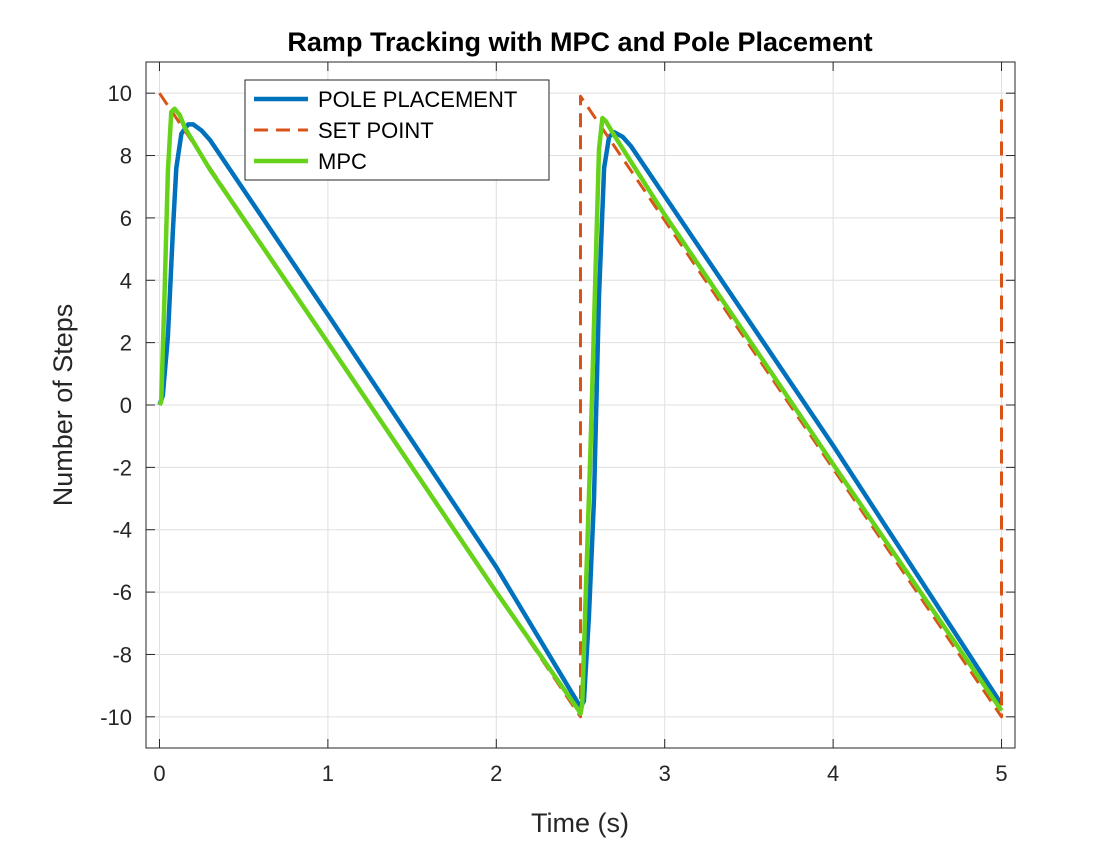 This screenshot has width=1120, height=845. What do you see at coordinates (116, 717) in the screenshot?
I see `y-tick-label: -10` at bounding box center [116, 717].